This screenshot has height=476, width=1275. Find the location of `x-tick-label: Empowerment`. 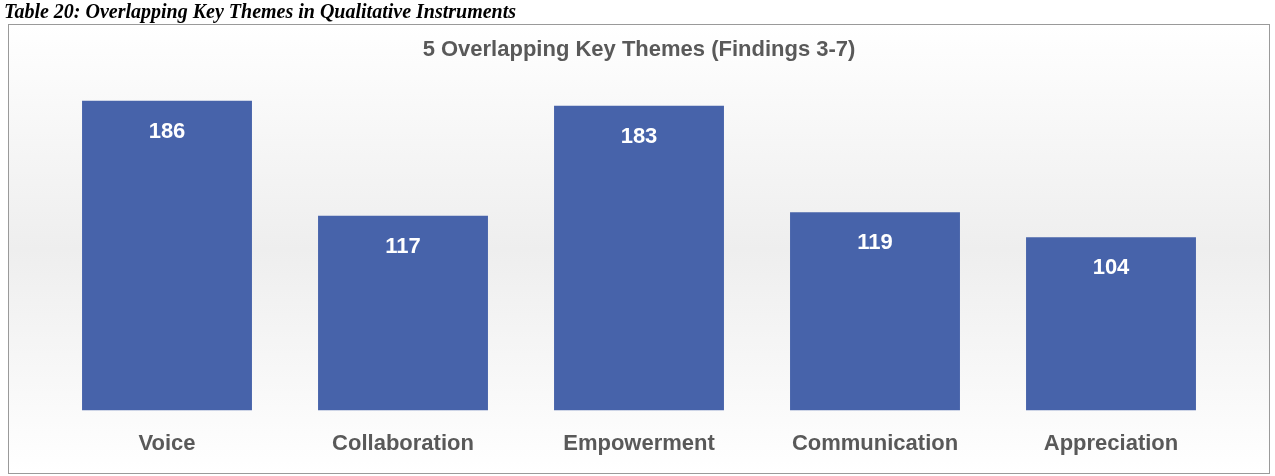

x-tick-label: Empowerment is located at coordinates (639, 442).